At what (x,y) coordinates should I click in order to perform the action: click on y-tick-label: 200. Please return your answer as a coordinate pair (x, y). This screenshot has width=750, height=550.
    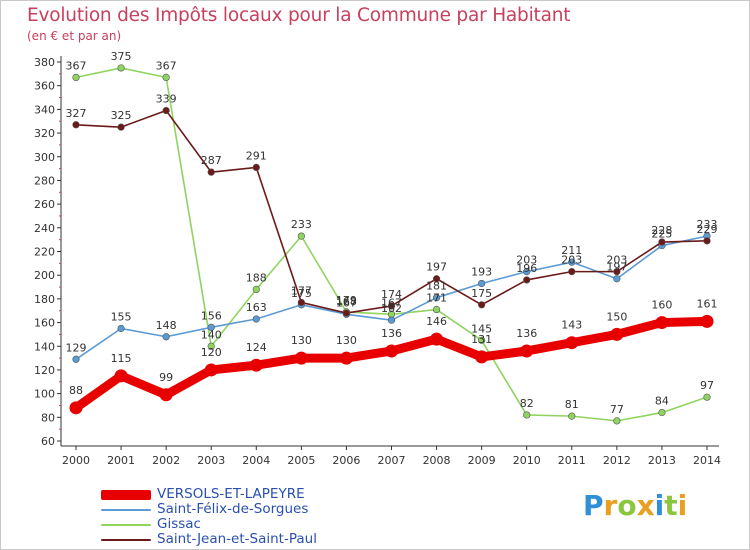
    Looking at the image, I should click on (44, 275).